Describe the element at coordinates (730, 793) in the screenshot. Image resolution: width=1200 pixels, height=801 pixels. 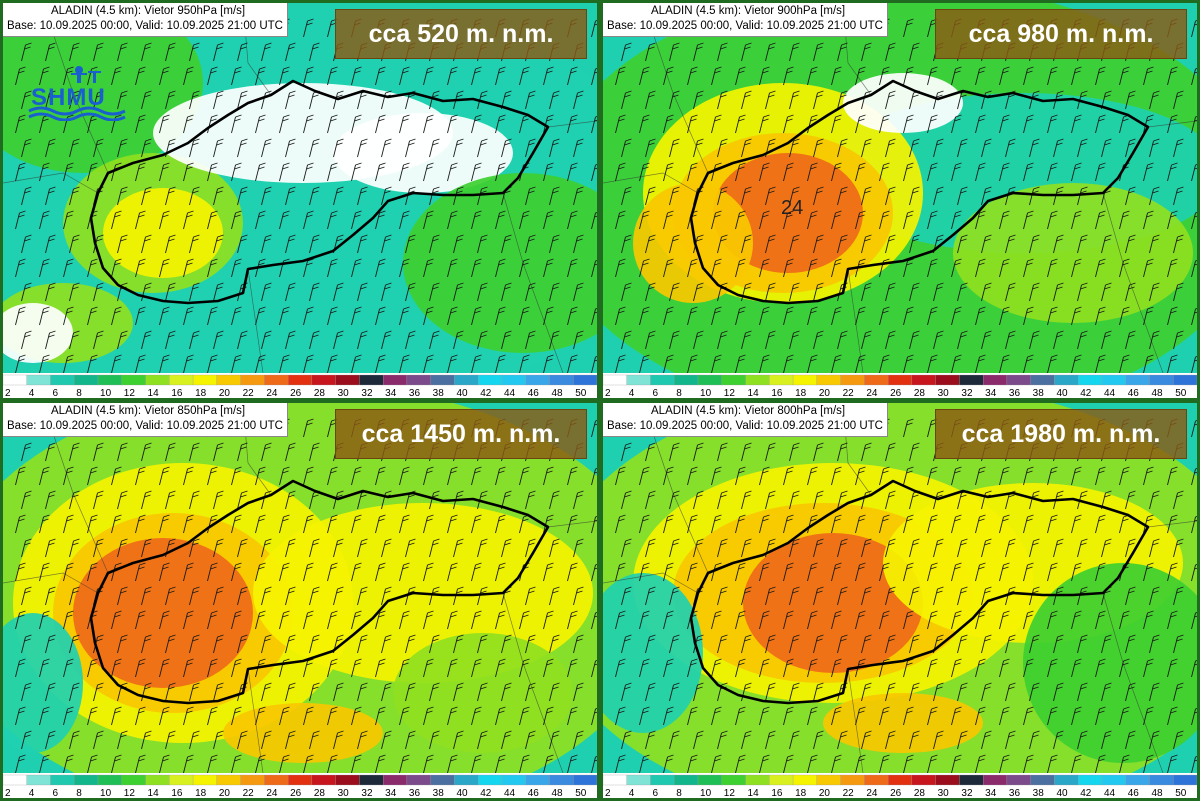
I see `legend-tick-label: 12` at that location.